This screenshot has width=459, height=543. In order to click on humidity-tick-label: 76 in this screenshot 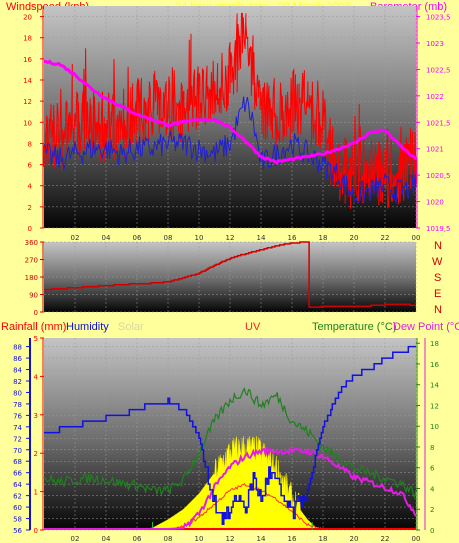, I will do `click(17, 416)`.